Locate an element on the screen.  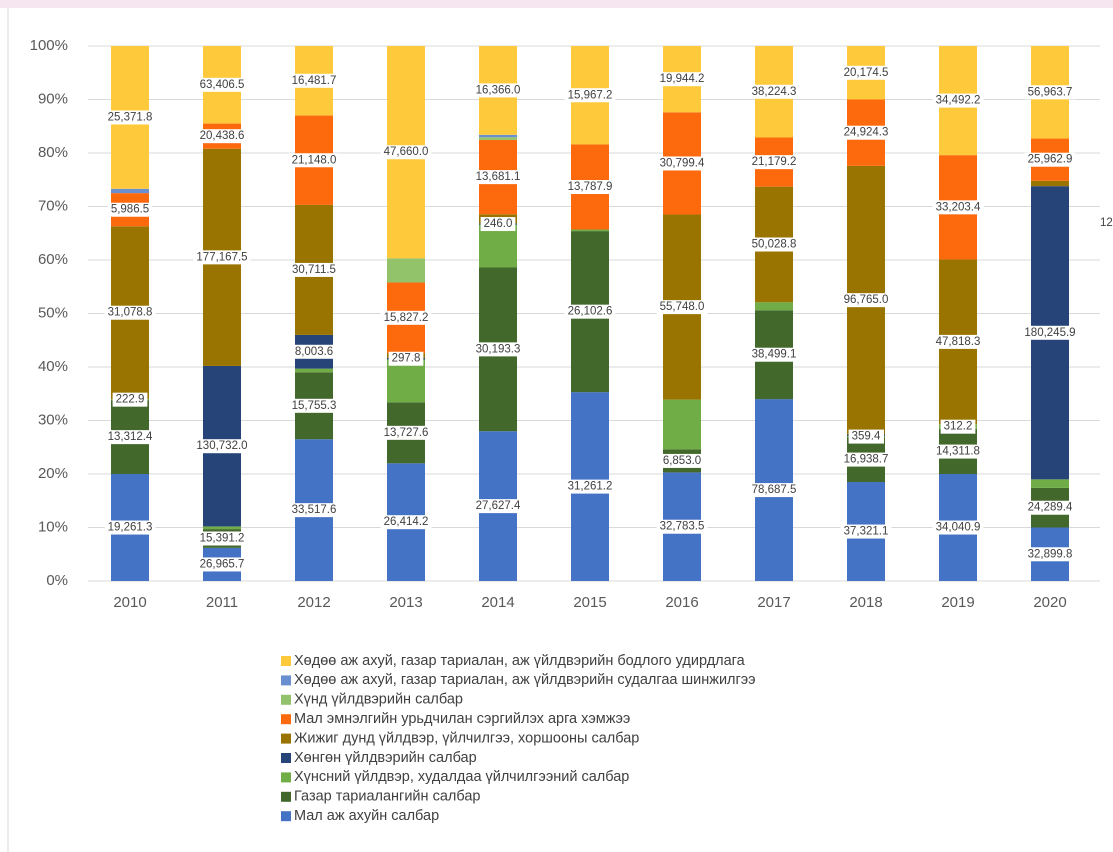
data-label: 56,963.7 is located at coordinates (1050, 92).